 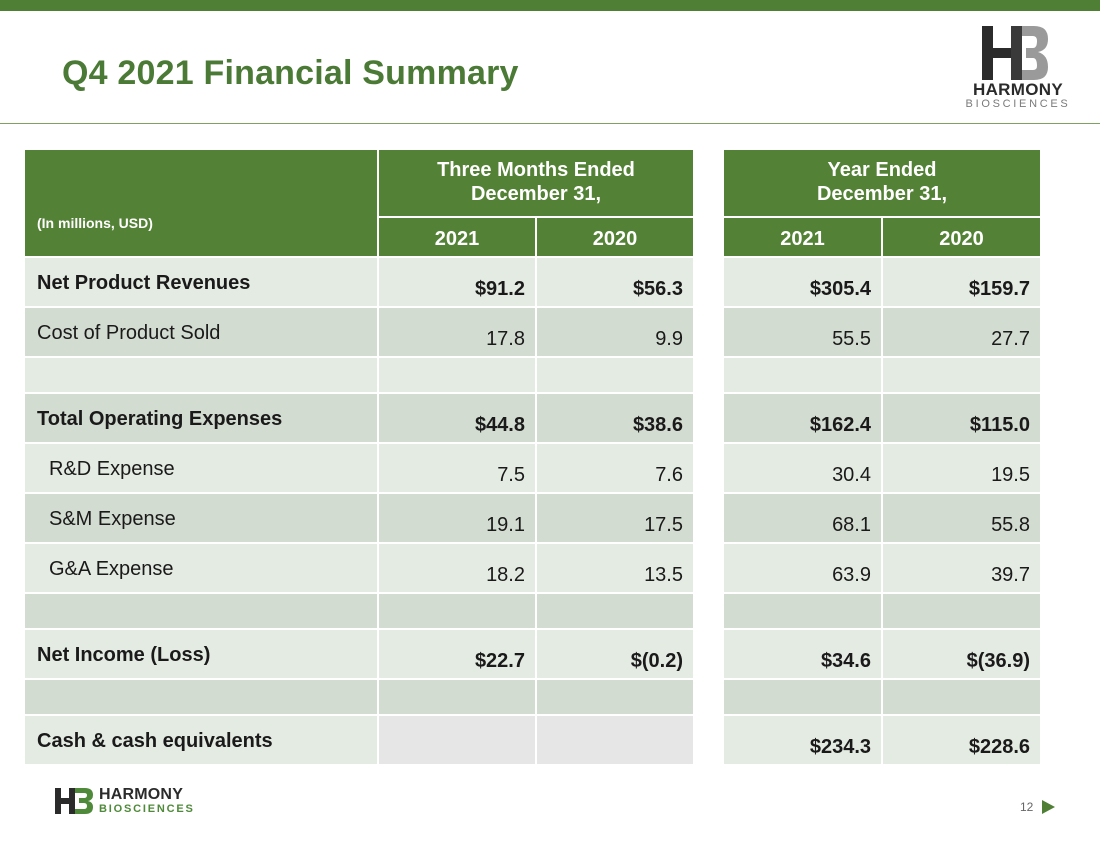 I want to click on logo-subwordmark: BIOSCIENCES, so click(x=1018, y=104).